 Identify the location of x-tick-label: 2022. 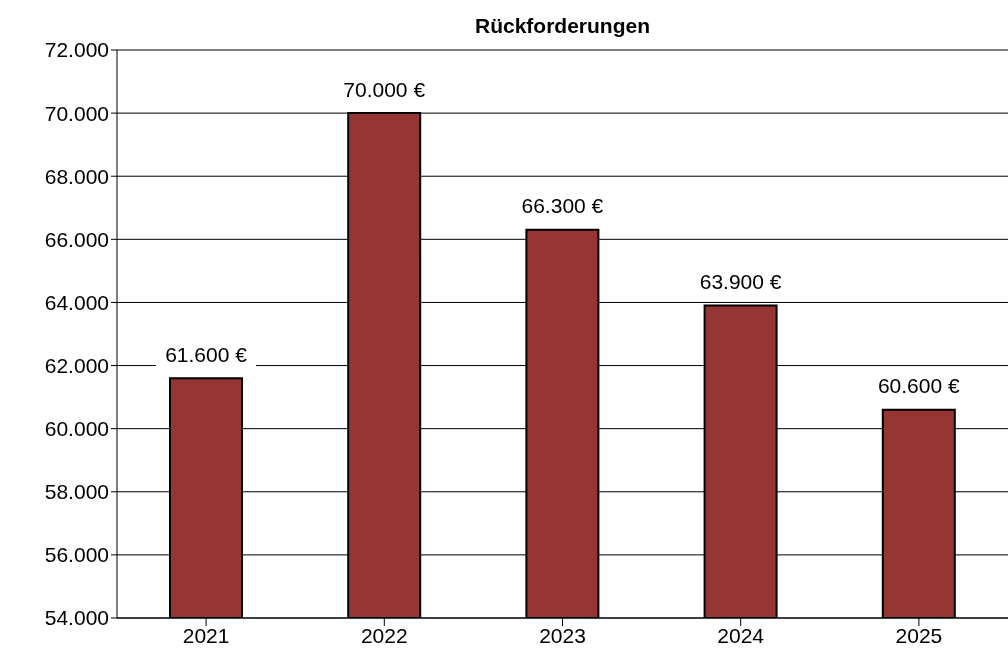
(384, 635).